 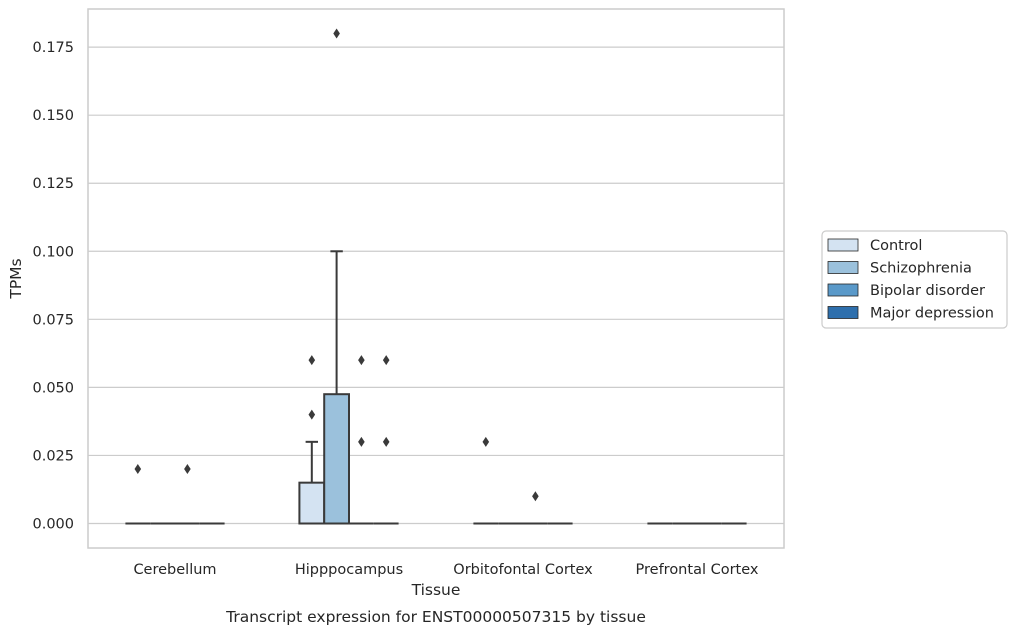 I want to click on legend-frame, so click(x=914, y=279).